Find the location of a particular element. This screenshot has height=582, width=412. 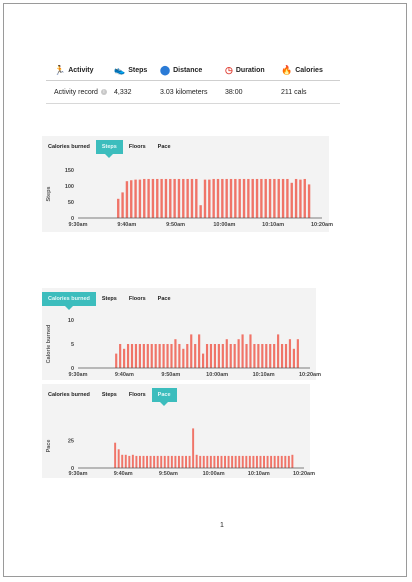

y-tick-label: 5 is located at coordinates (72, 345).